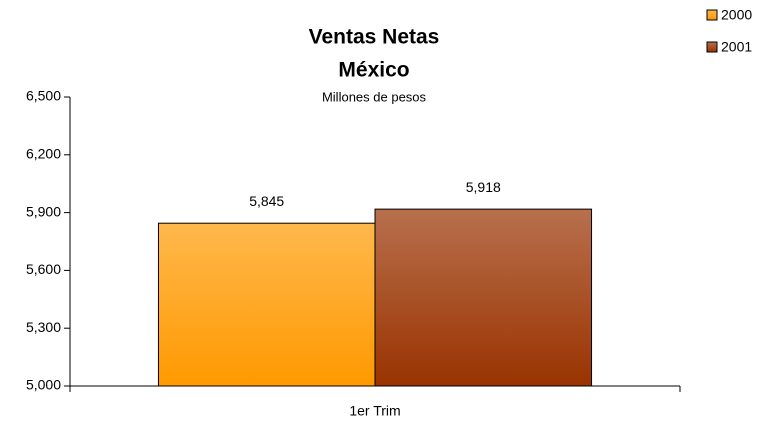  I want to click on y-tick-label: 5,900, so click(43, 211).